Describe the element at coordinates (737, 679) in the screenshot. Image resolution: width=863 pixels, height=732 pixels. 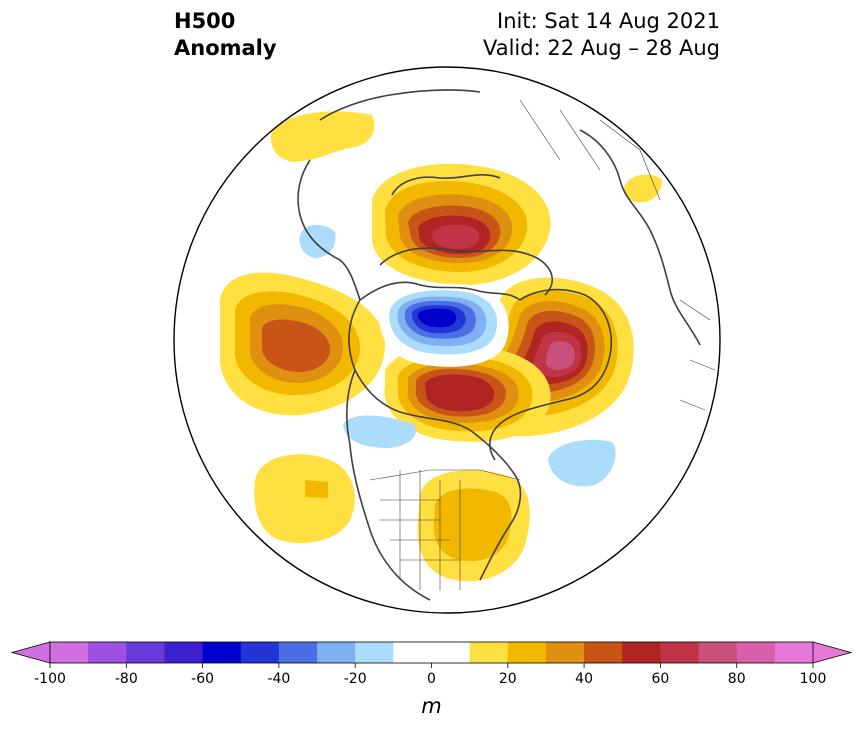
I see `colorbar-tick-label: 80` at that location.